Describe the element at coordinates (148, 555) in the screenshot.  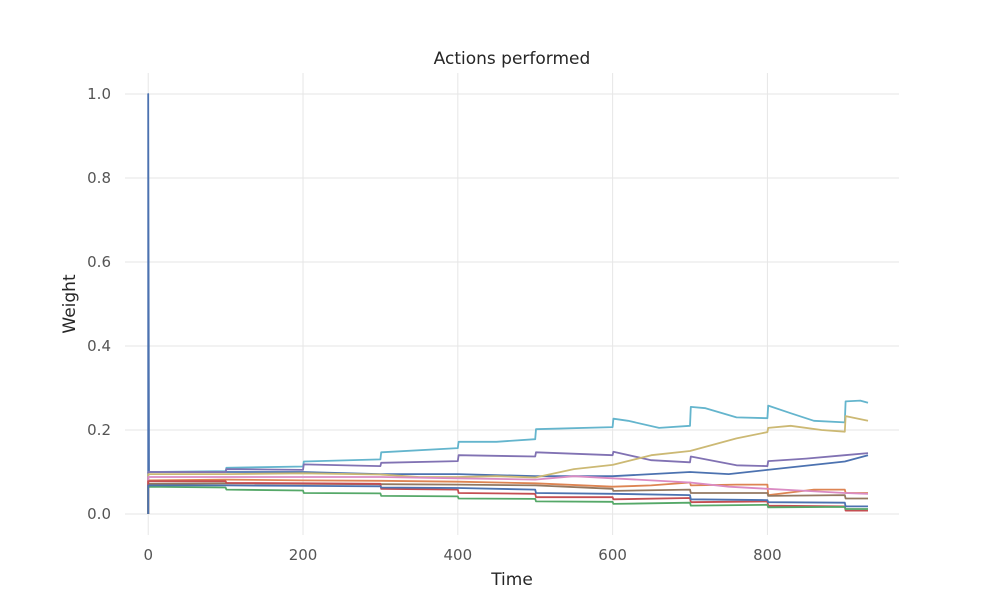
I see `x-tick-label: 0` at that location.